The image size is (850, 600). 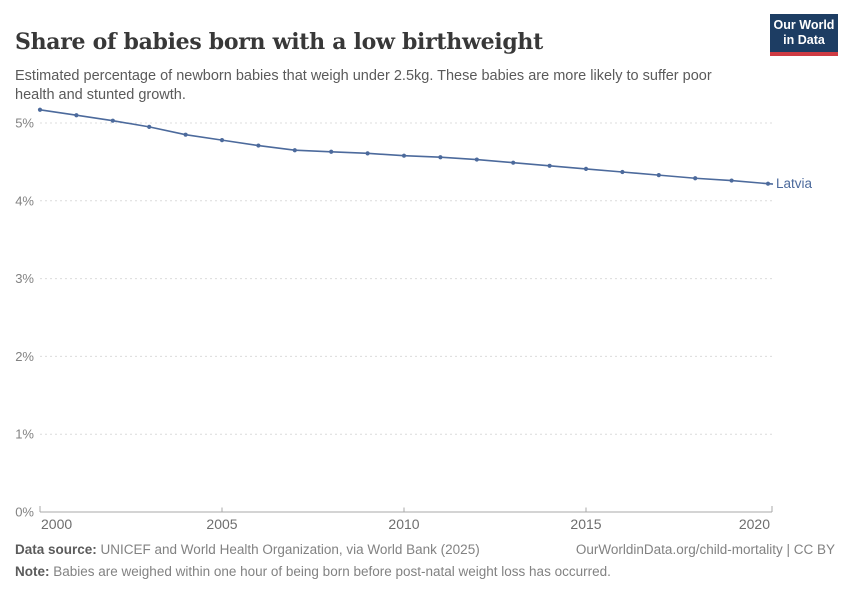 What do you see at coordinates (804, 25) in the screenshot?
I see `owid-logo-line1: Our World` at bounding box center [804, 25].